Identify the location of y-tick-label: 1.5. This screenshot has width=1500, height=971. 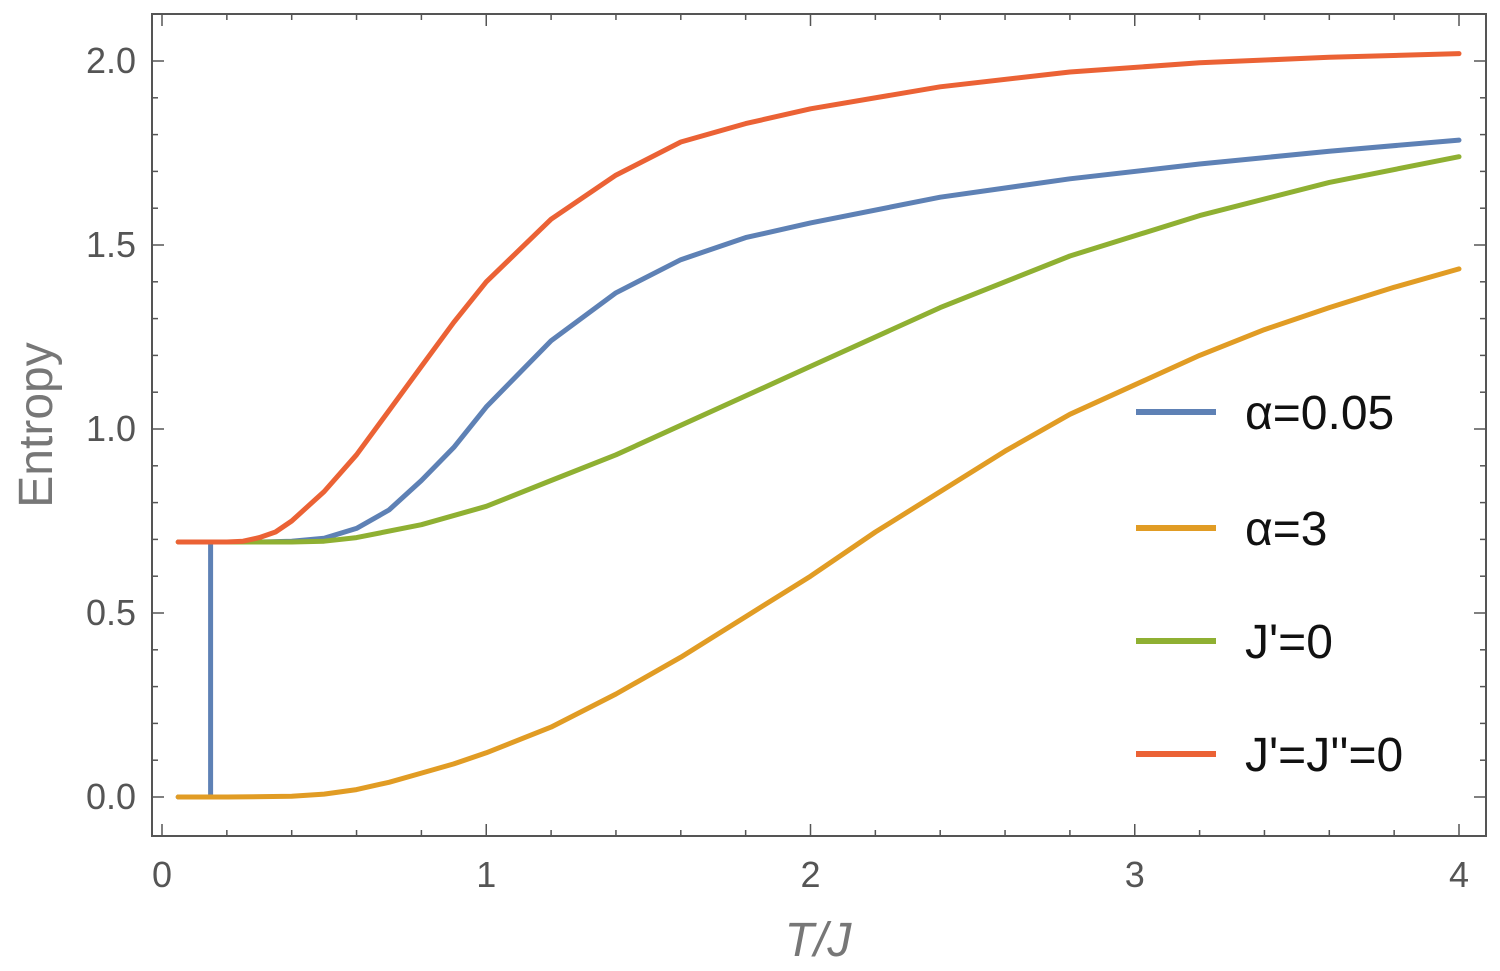
(111, 244).